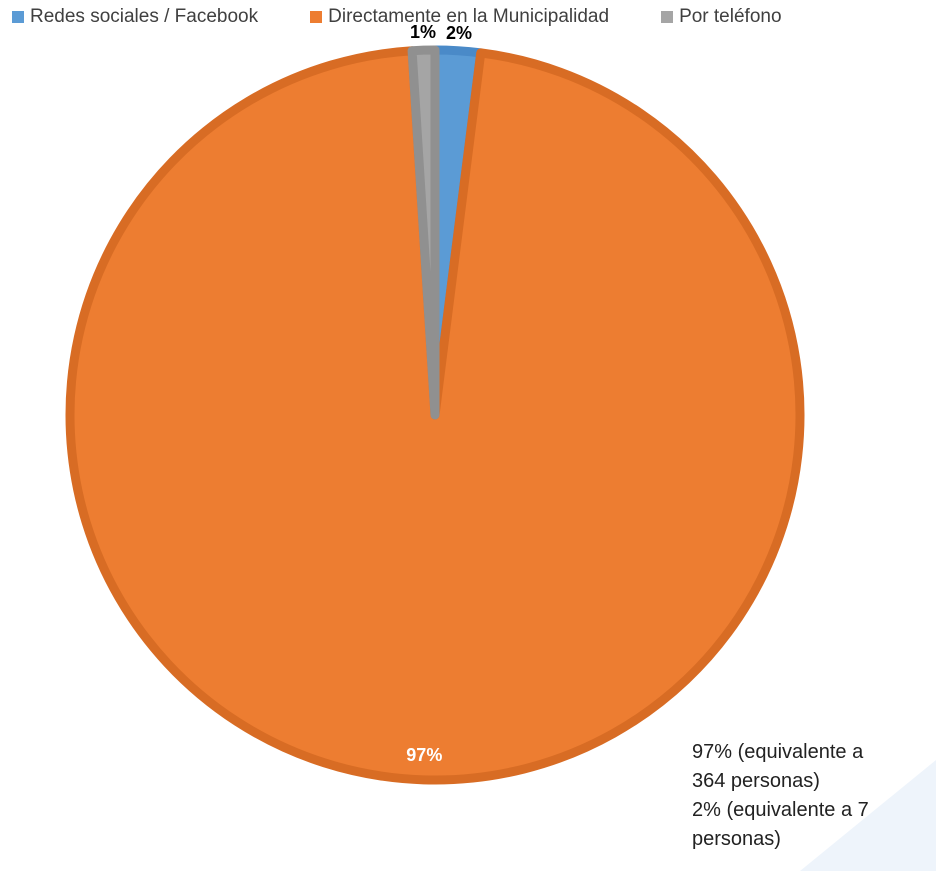 This screenshot has height=871, width=936. What do you see at coordinates (469, 16) in the screenshot?
I see `legend-label-municipalidad: Directamente en la Municipalidad` at bounding box center [469, 16].